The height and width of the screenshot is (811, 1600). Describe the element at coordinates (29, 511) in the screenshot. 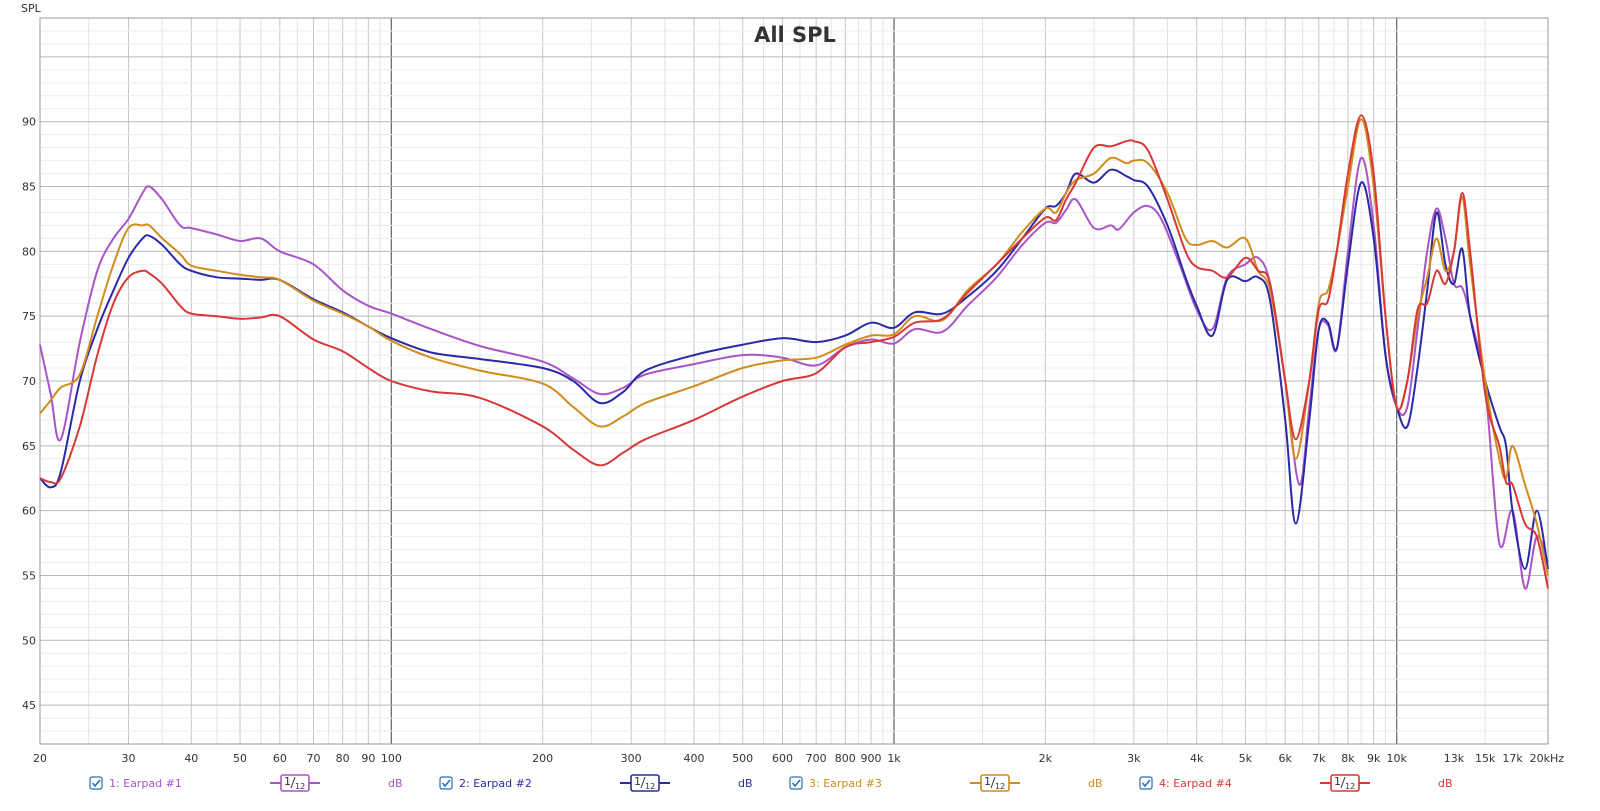

I see `y-tick-label: 60` at that location.